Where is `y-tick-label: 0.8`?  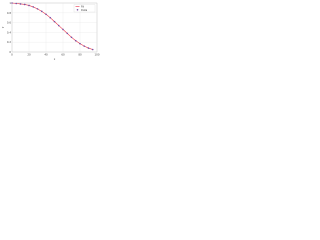
y-tick-label: 0.8 is located at coordinates (9, 13).